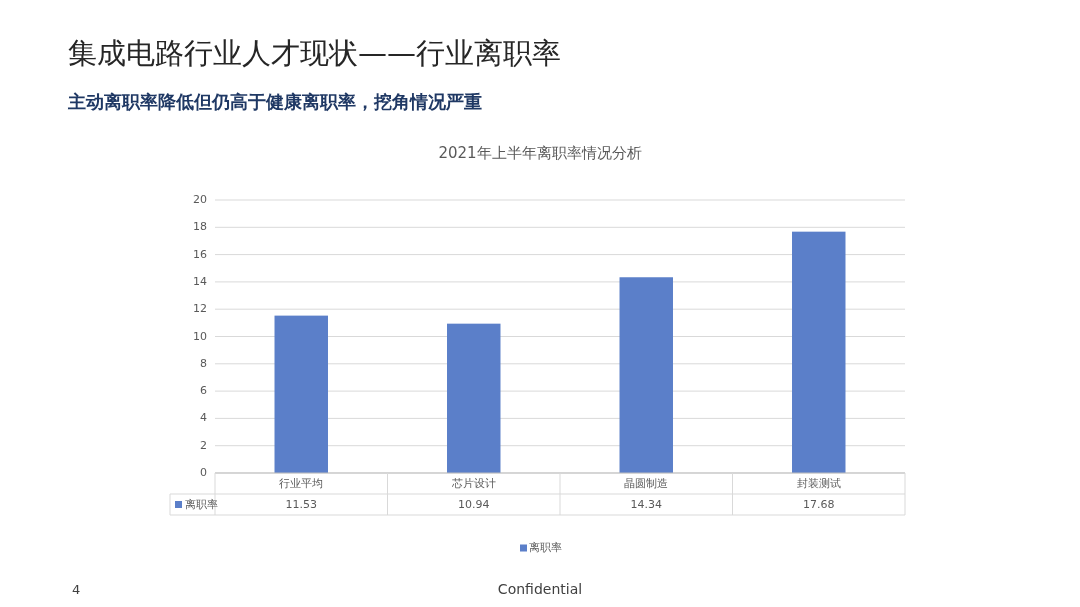 The image size is (1080, 607). Describe the element at coordinates (301, 504) in the screenshot. I see `data-label: 11.53` at that location.